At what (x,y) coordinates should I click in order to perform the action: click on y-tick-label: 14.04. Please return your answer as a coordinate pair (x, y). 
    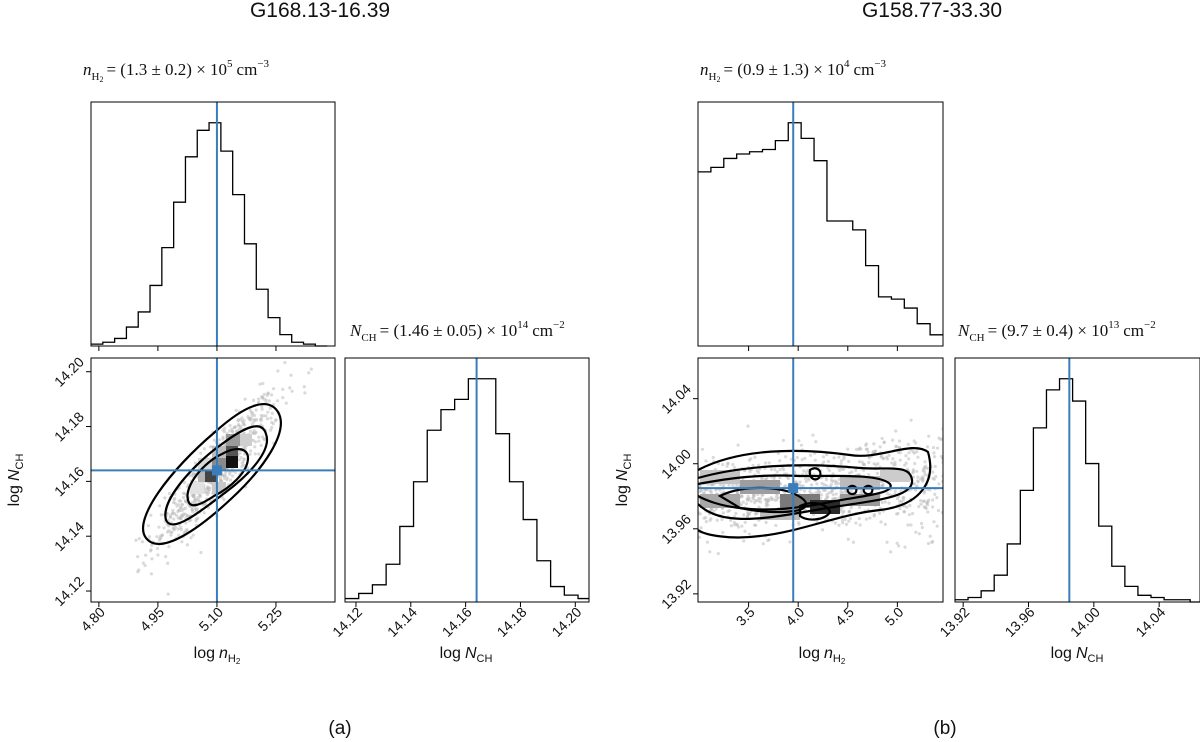
    Looking at the image, I should click on (676, 398).